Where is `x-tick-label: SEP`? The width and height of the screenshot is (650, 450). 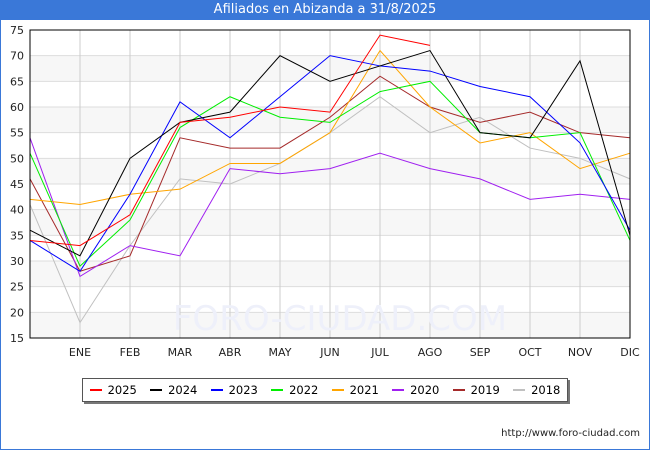
x-tick-label: SEP is located at coordinates (480, 352).